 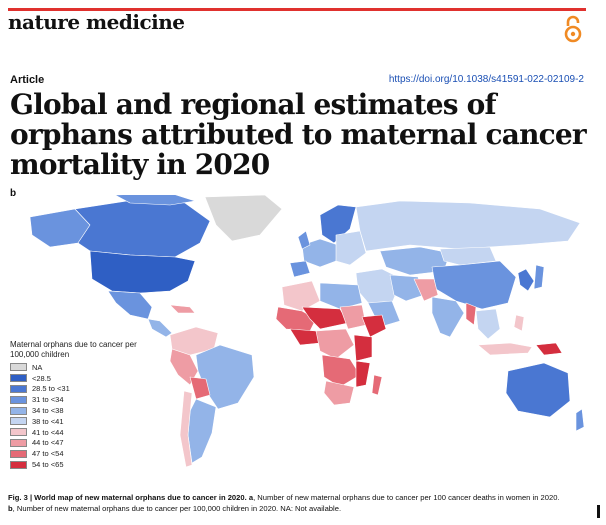 What do you see at coordinates (48, 411) in the screenshot?
I see `legend-label: 34 to <38` at bounding box center [48, 411].